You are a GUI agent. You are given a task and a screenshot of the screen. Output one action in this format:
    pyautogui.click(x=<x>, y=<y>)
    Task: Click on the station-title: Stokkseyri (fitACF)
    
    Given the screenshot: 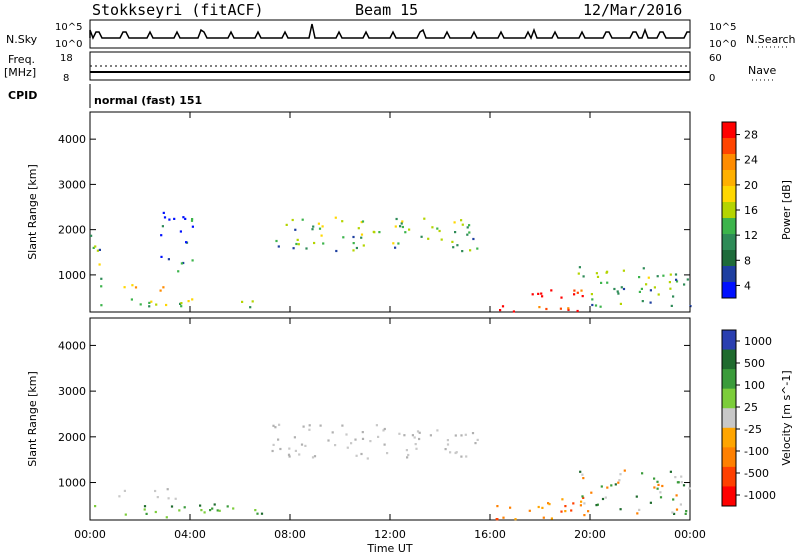 What is the action you would take?
    pyautogui.click(x=178, y=10)
    